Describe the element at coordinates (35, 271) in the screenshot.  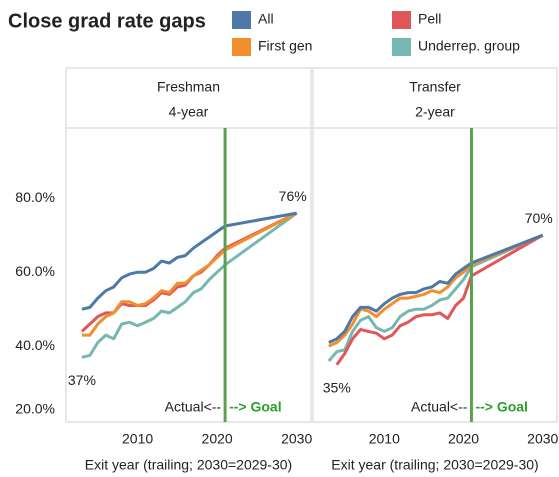
I see `y-tick-label: 60.0%` at that location.